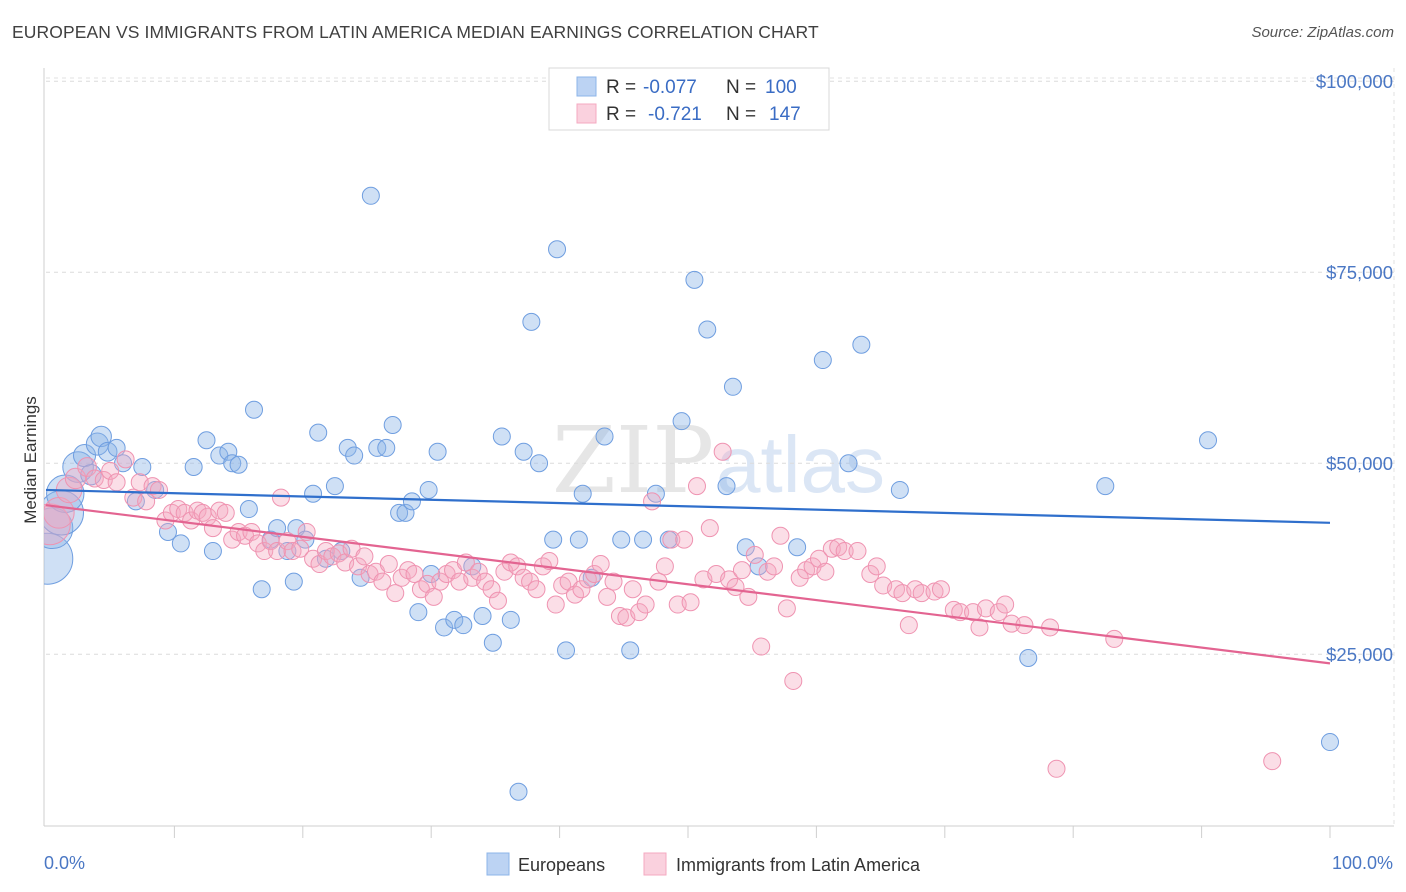 This screenshot has height=892, width=1406. Describe the element at coordinates (586, 113) in the screenshot. I see `stats-legend-swatch-latin-america` at that location.